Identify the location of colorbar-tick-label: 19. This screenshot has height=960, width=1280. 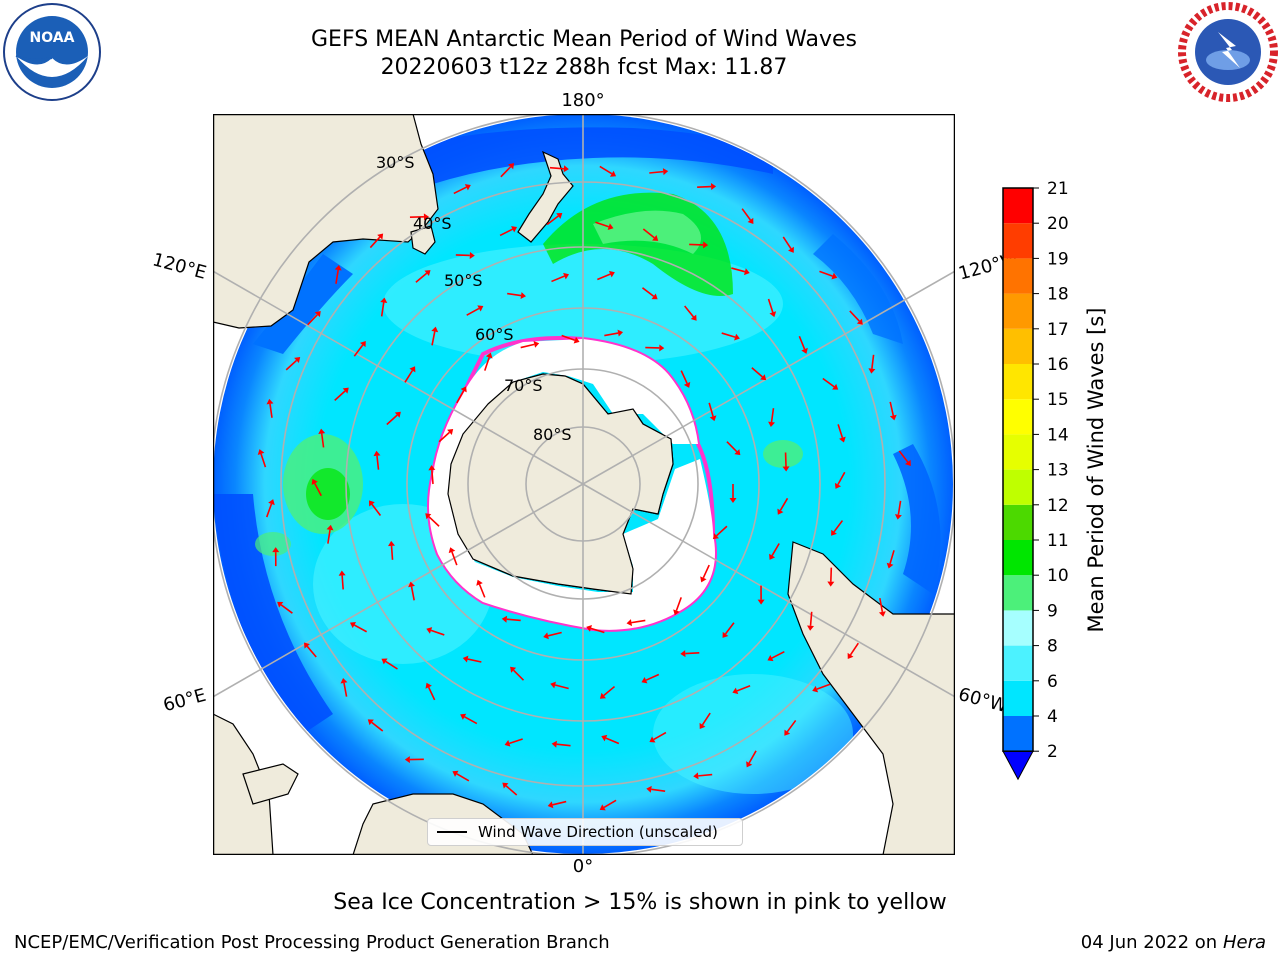
(1058, 259).